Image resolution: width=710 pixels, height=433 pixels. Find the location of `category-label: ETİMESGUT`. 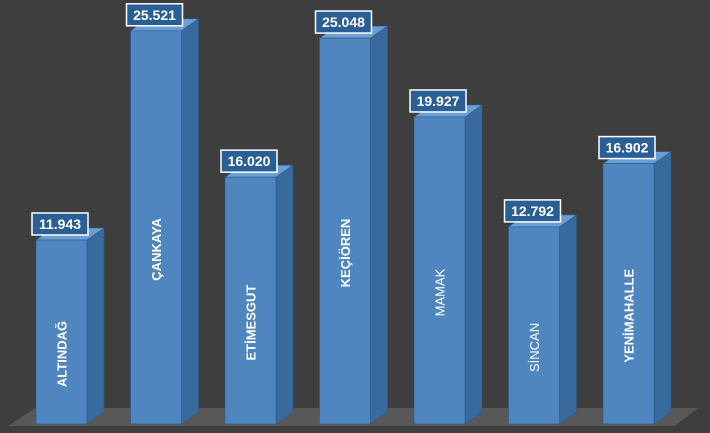

category-label: ETİMESGUT is located at coordinates (251, 323).